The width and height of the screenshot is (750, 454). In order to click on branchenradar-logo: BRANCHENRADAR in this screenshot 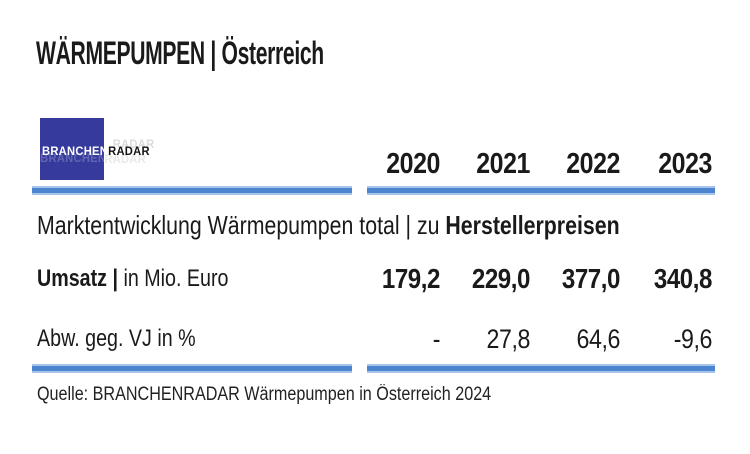, I will do `click(95, 149)`.